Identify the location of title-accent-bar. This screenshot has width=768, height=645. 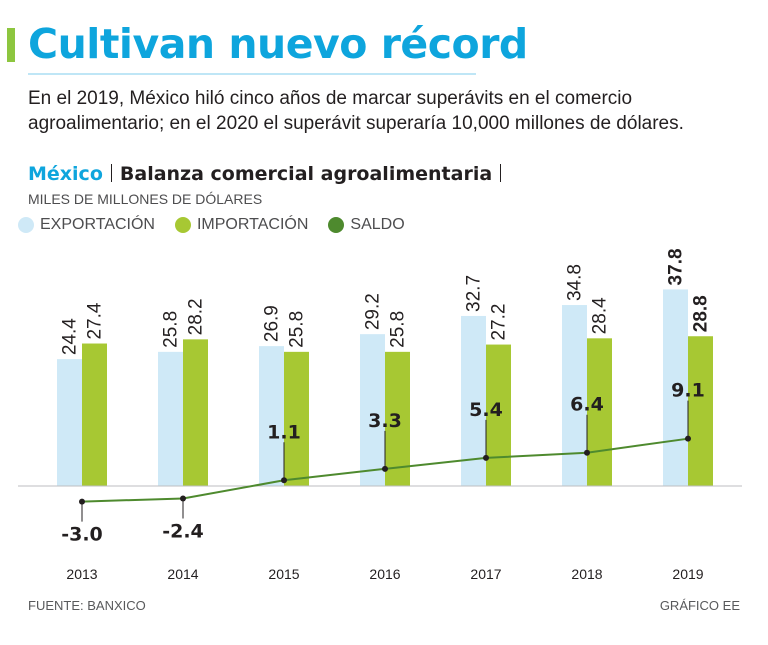
(11, 45).